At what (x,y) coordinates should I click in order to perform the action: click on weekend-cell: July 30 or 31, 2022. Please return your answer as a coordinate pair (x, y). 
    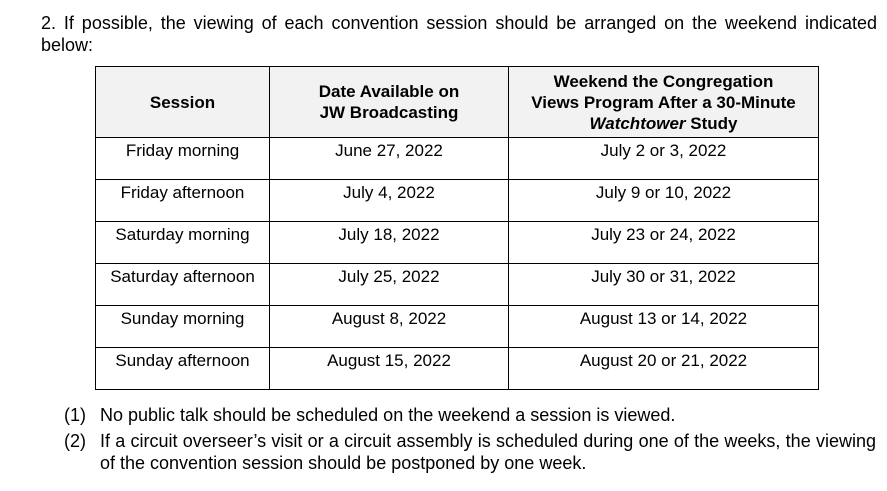
    Looking at the image, I should click on (663, 284).